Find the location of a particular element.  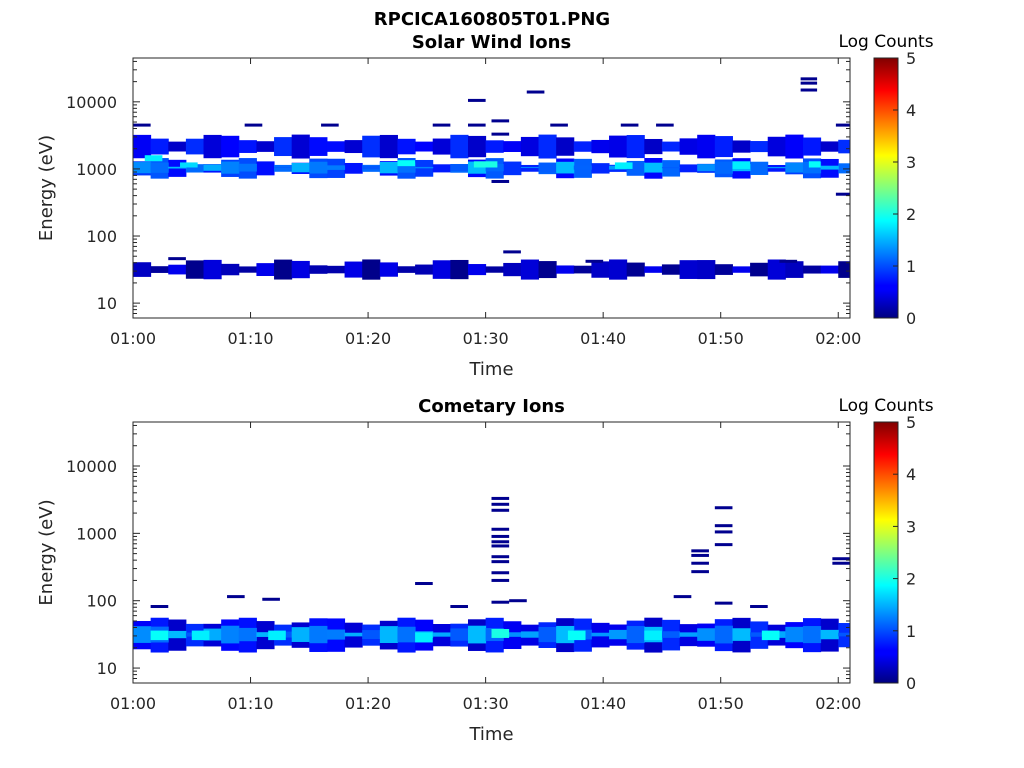

x-tick-label: 01:40 is located at coordinates (603, 703).